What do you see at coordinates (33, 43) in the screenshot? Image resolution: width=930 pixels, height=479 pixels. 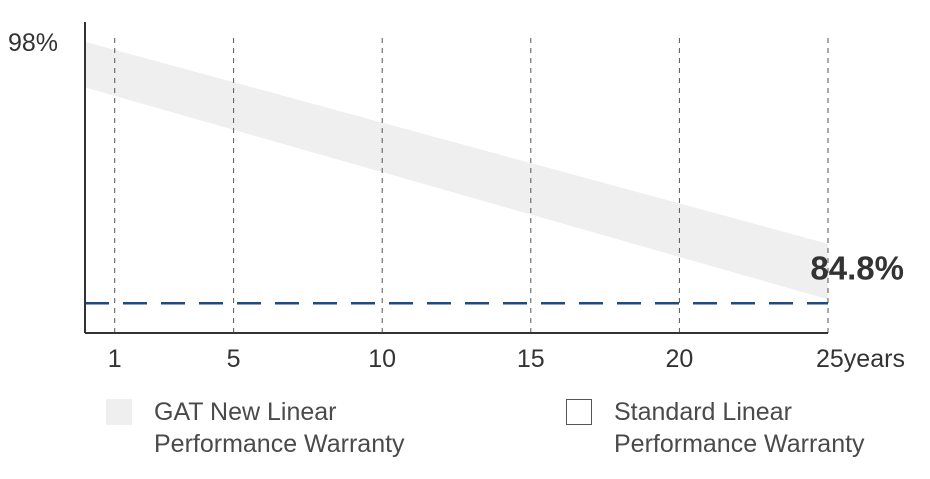 I see `y-tick-label-98: 98%` at bounding box center [33, 43].